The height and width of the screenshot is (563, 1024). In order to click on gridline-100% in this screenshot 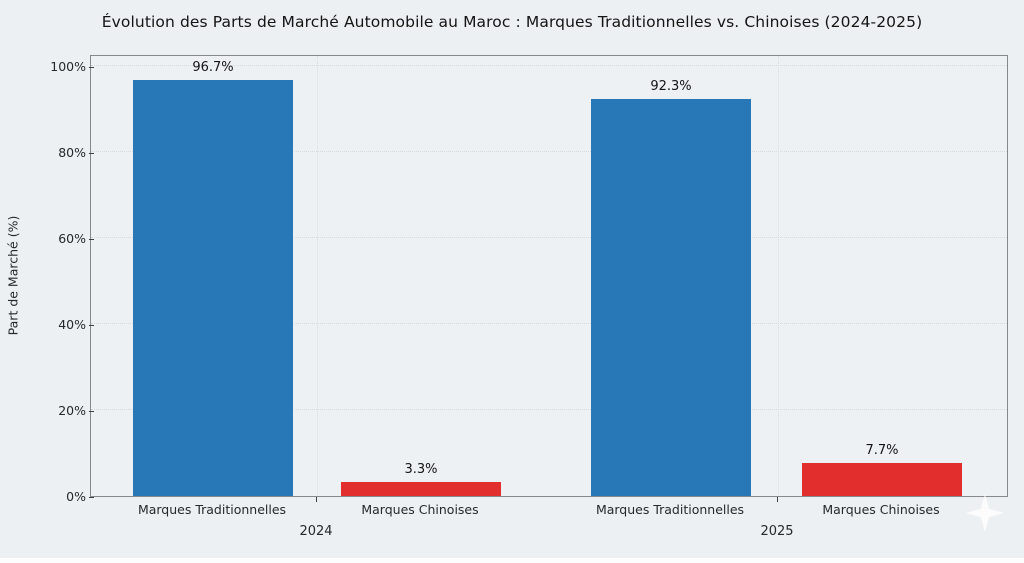, I will do `click(549, 66)`.